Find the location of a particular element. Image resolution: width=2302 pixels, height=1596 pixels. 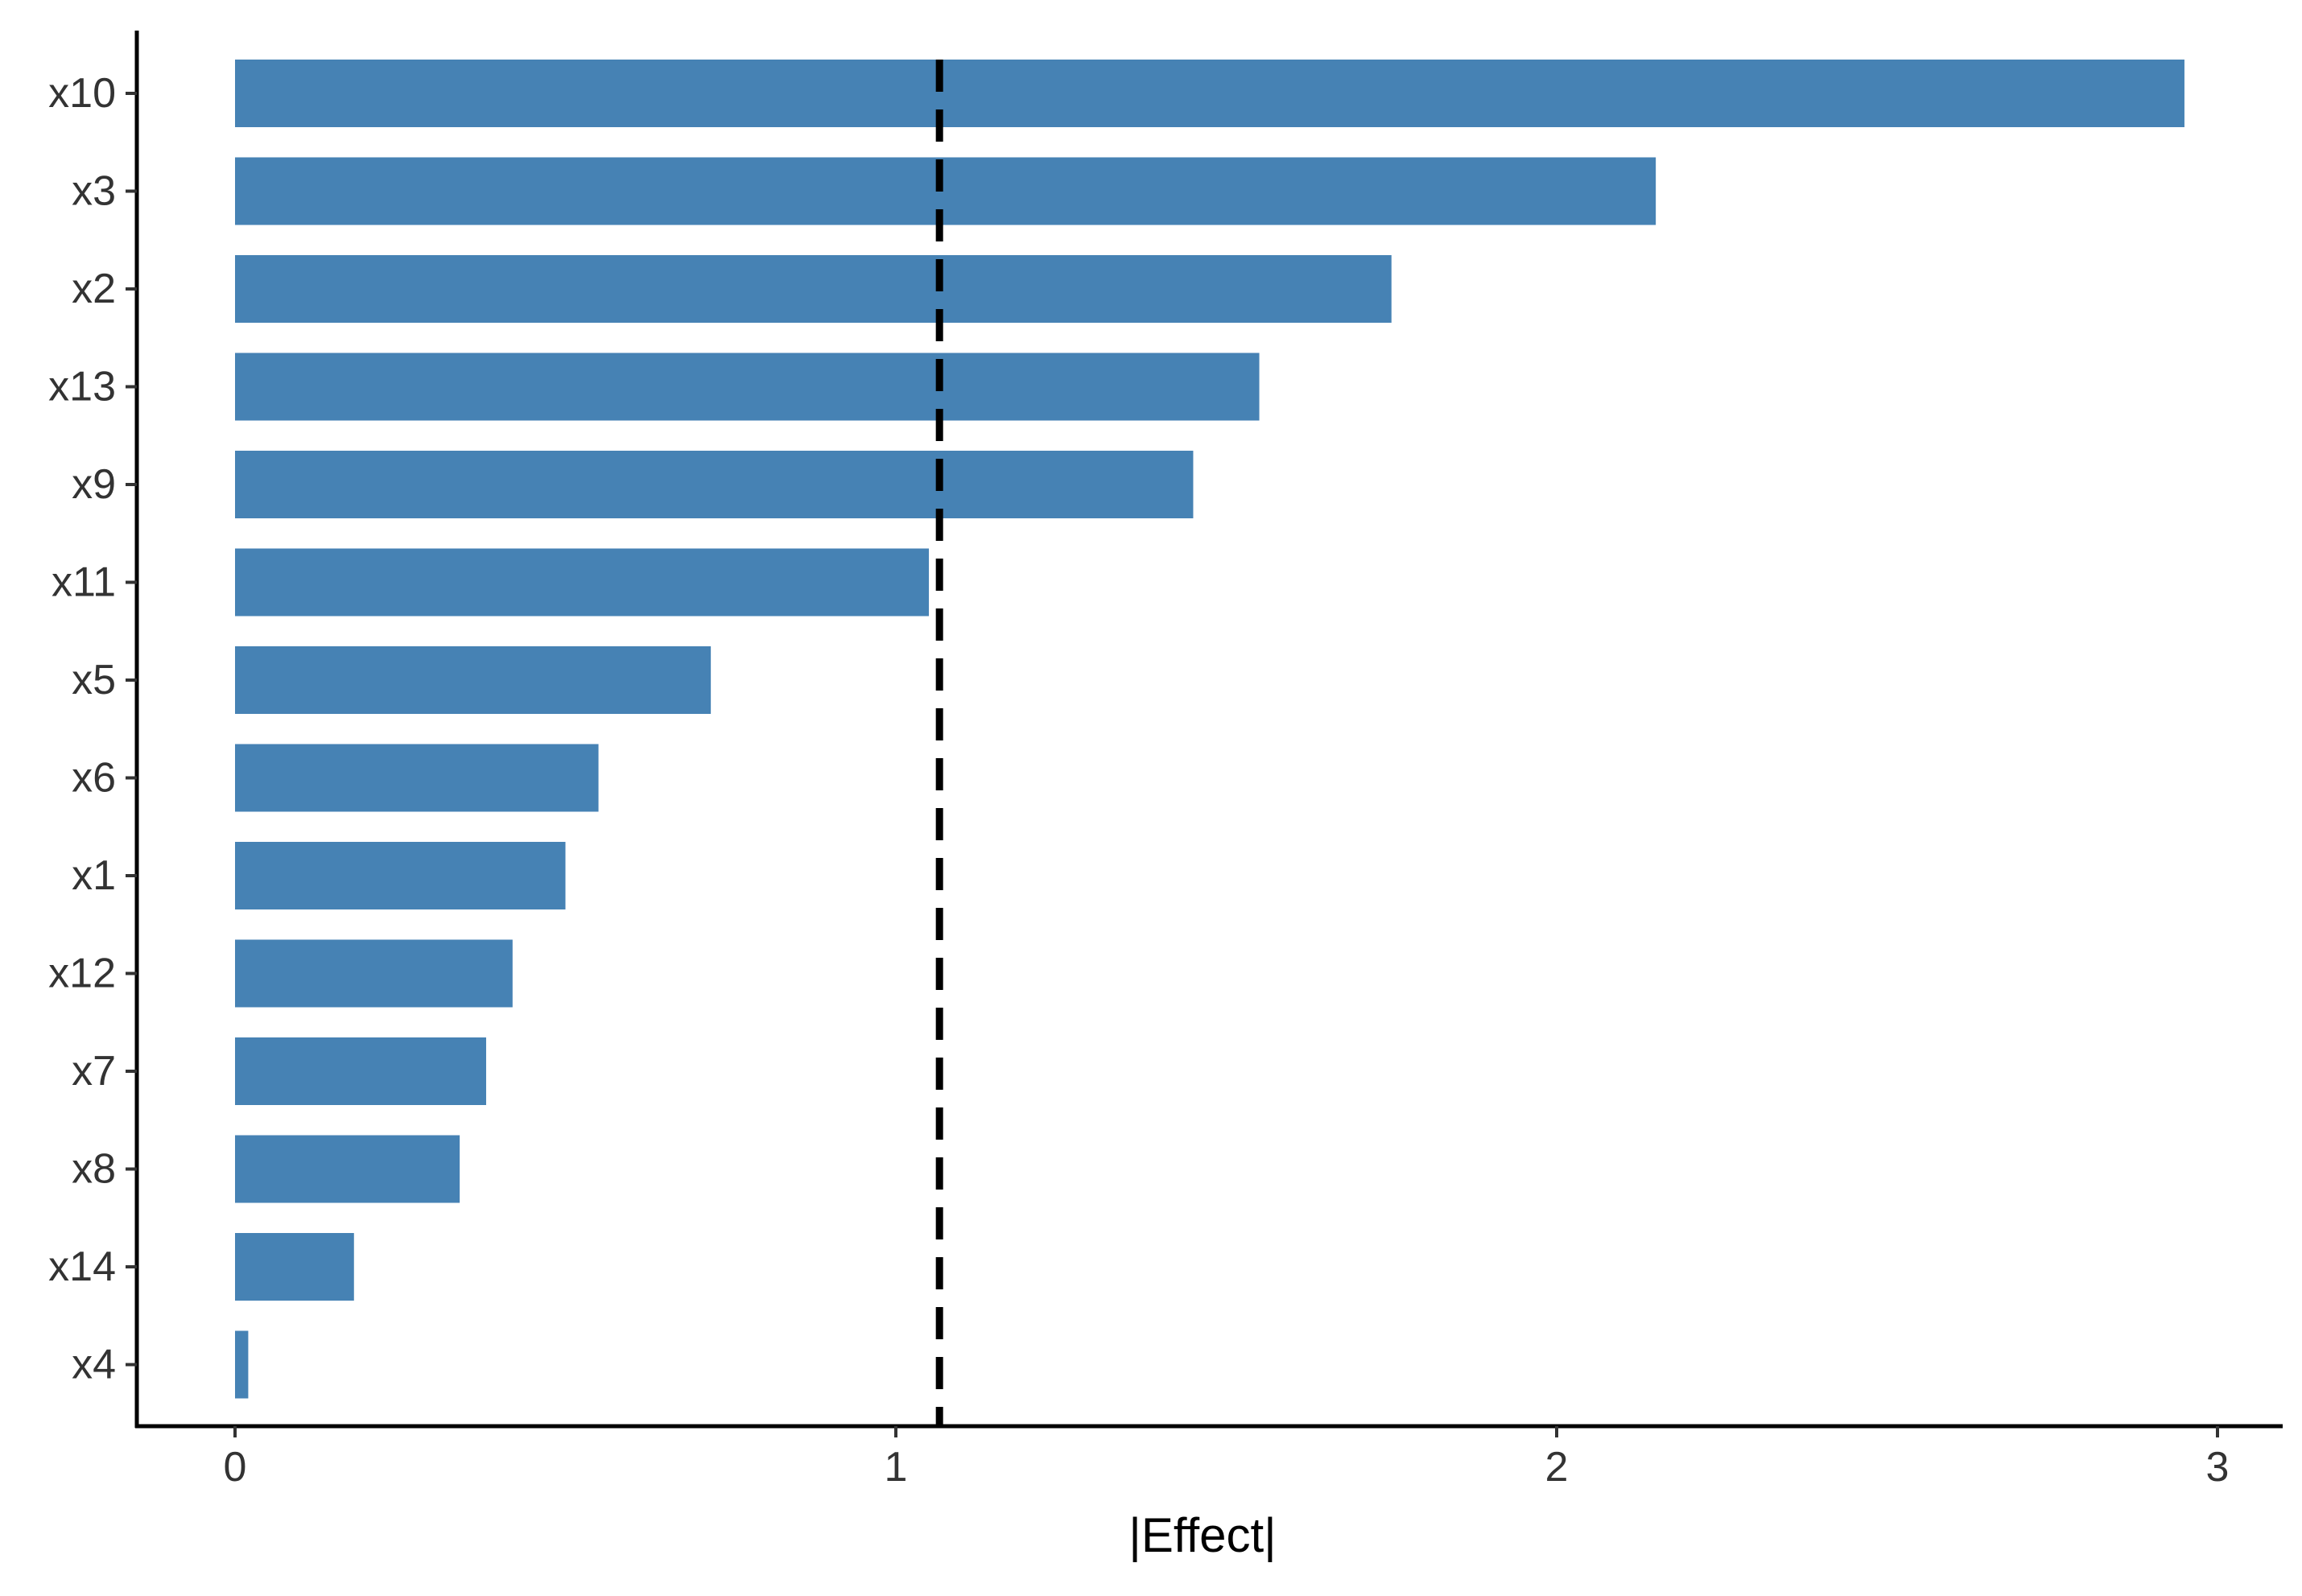

bar-x9 is located at coordinates (714, 484).